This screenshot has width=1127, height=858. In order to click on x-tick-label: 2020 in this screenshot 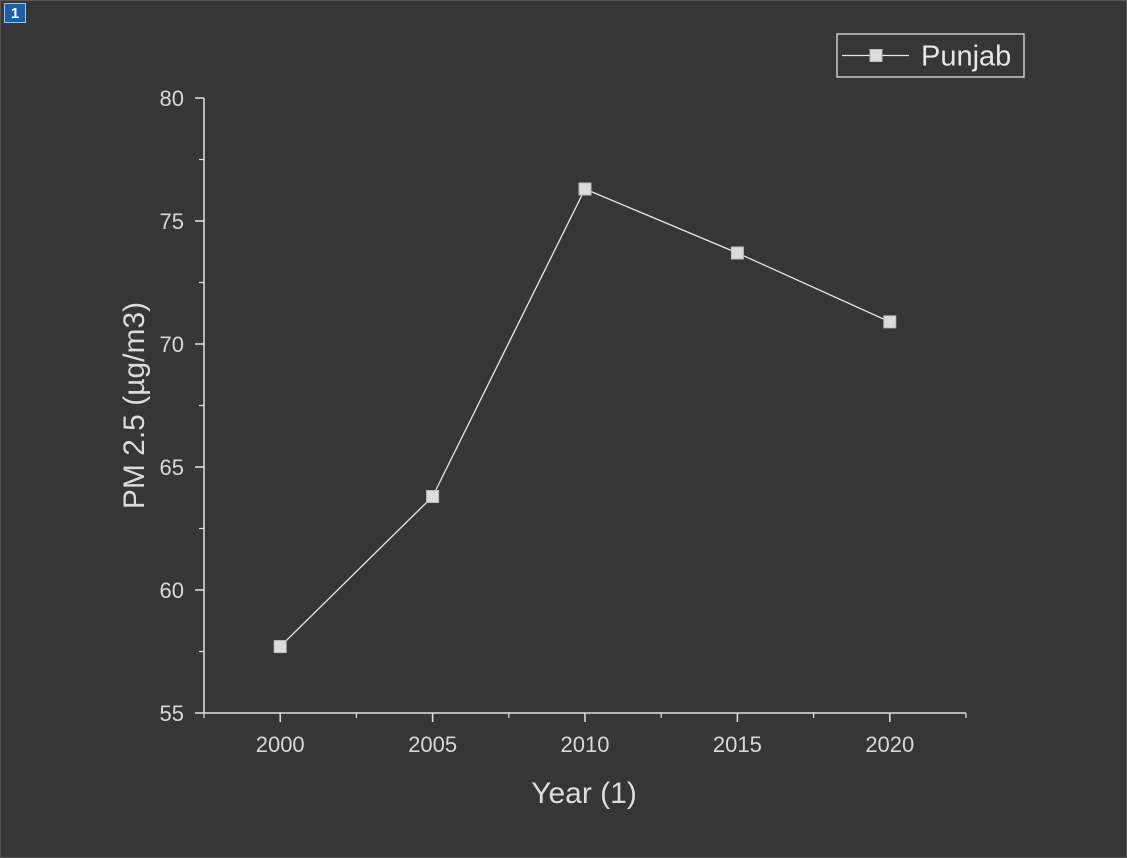, I will do `click(889, 744)`.